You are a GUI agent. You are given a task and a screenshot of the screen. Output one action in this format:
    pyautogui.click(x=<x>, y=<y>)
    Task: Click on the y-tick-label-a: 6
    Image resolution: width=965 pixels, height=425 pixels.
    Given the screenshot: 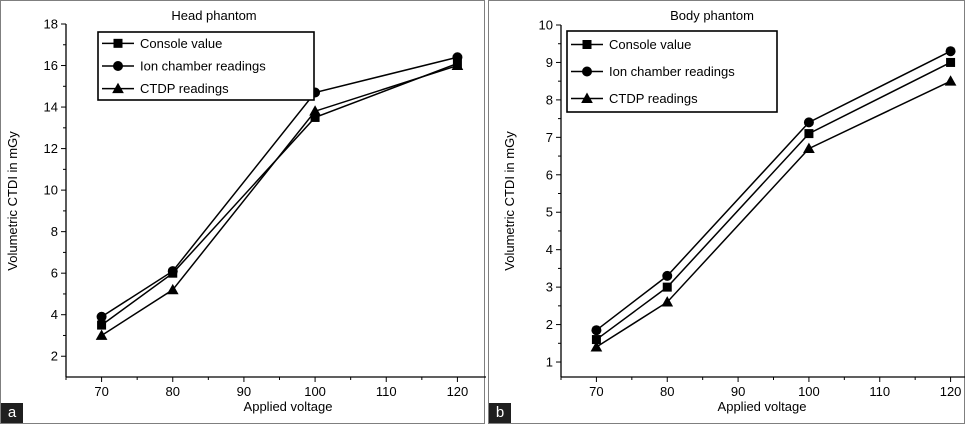 What is the action you would take?
    pyautogui.click(x=54, y=273)
    